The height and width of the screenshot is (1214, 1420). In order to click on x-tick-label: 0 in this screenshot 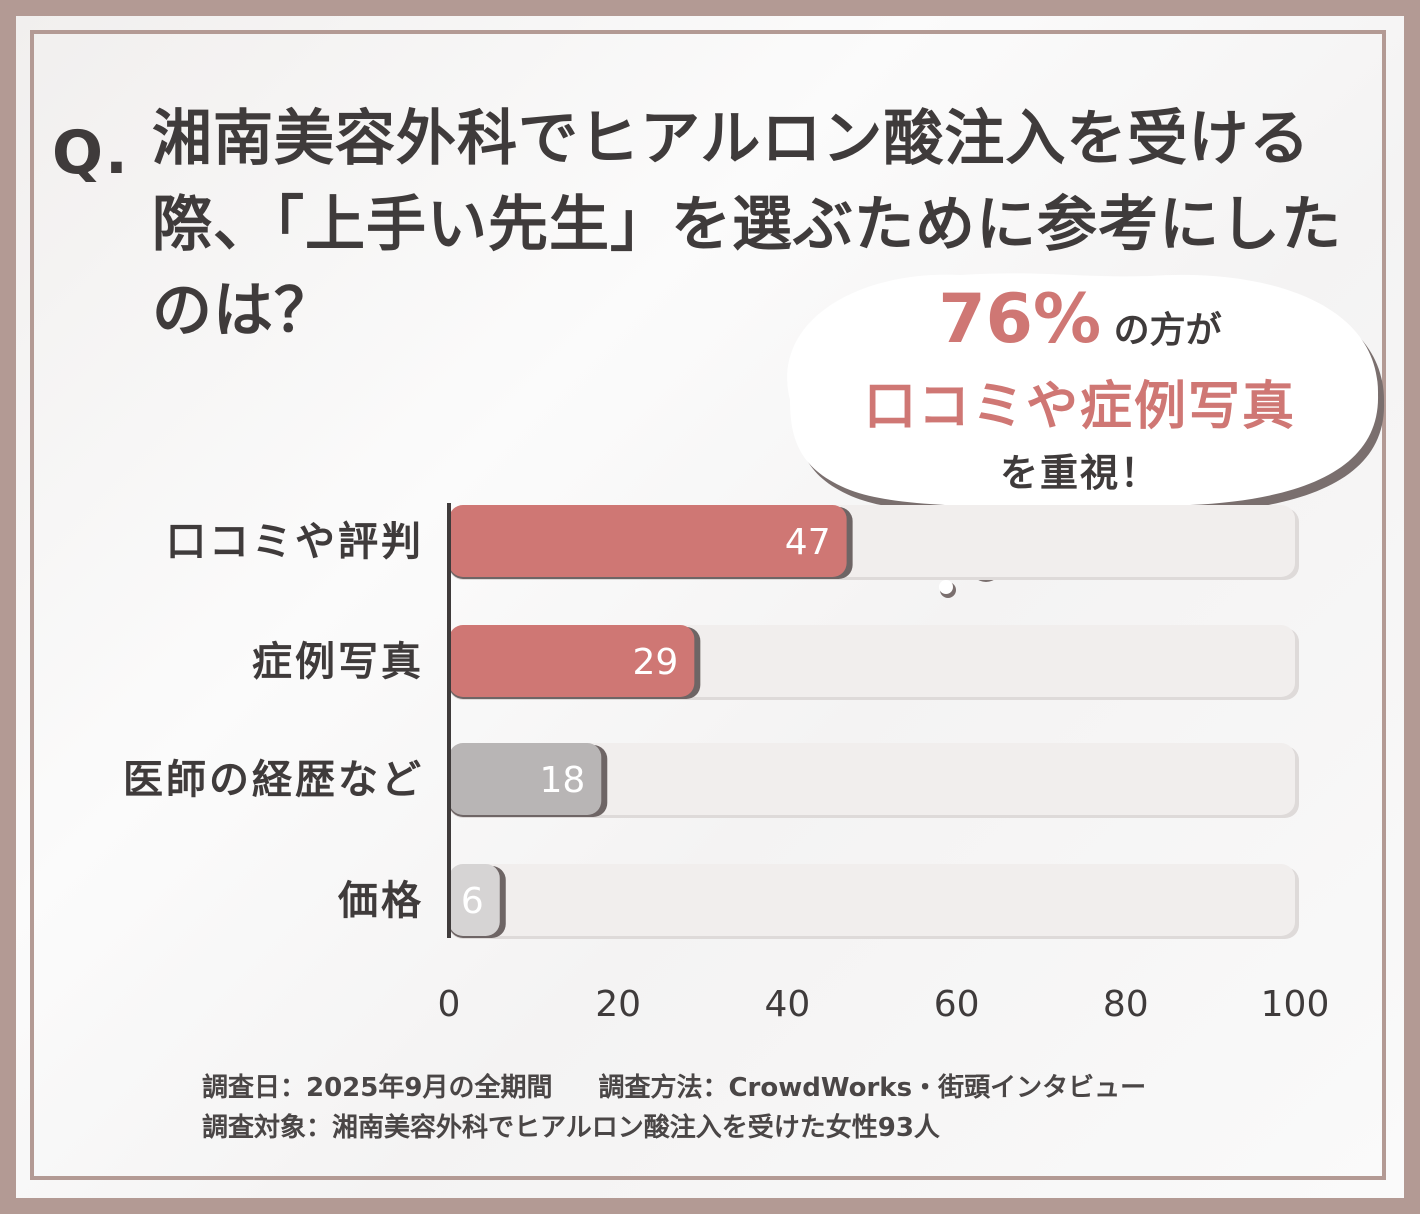, I will do `click(449, 1004)`.